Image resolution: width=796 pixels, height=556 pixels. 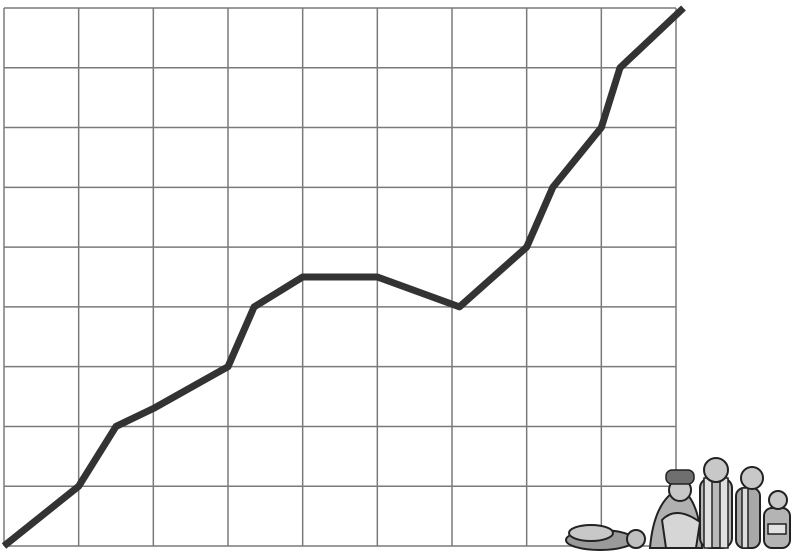 What do you see at coordinates (605, 537) in the screenshot?
I see `lying-person-icon` at bounding box center [605, 537].